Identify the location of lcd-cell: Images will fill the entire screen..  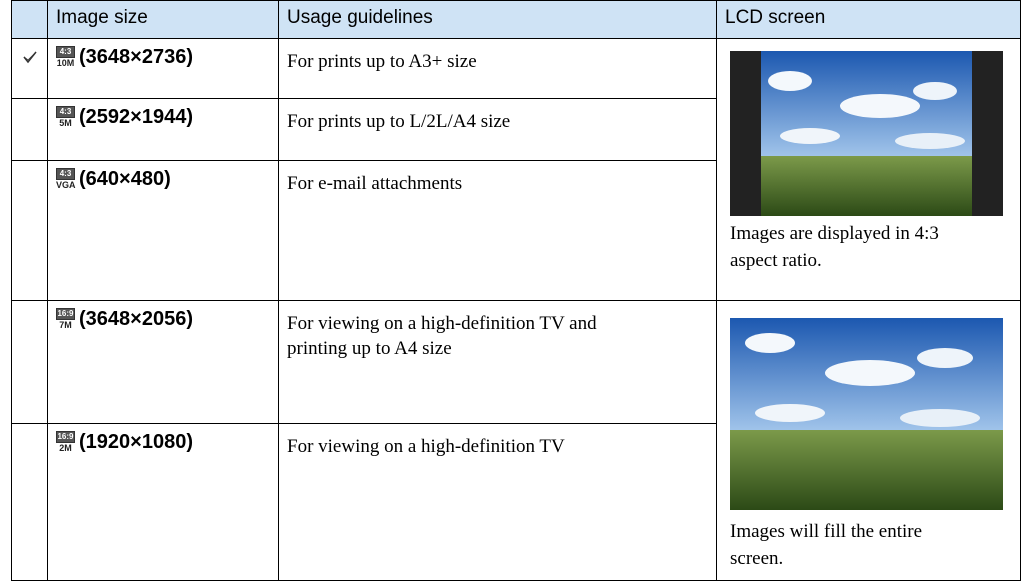
(868, 440).